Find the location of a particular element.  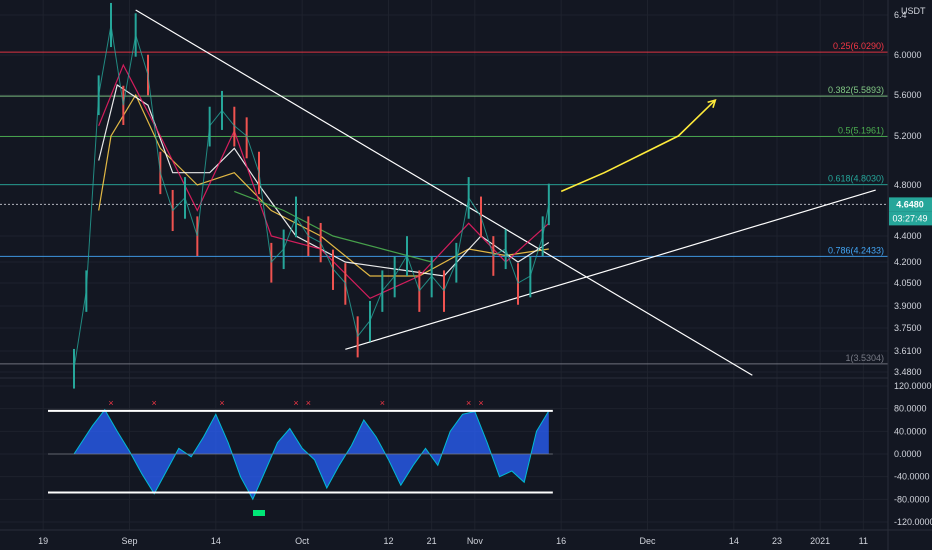

currency-label: USDT is located at coordinates (913, 11).